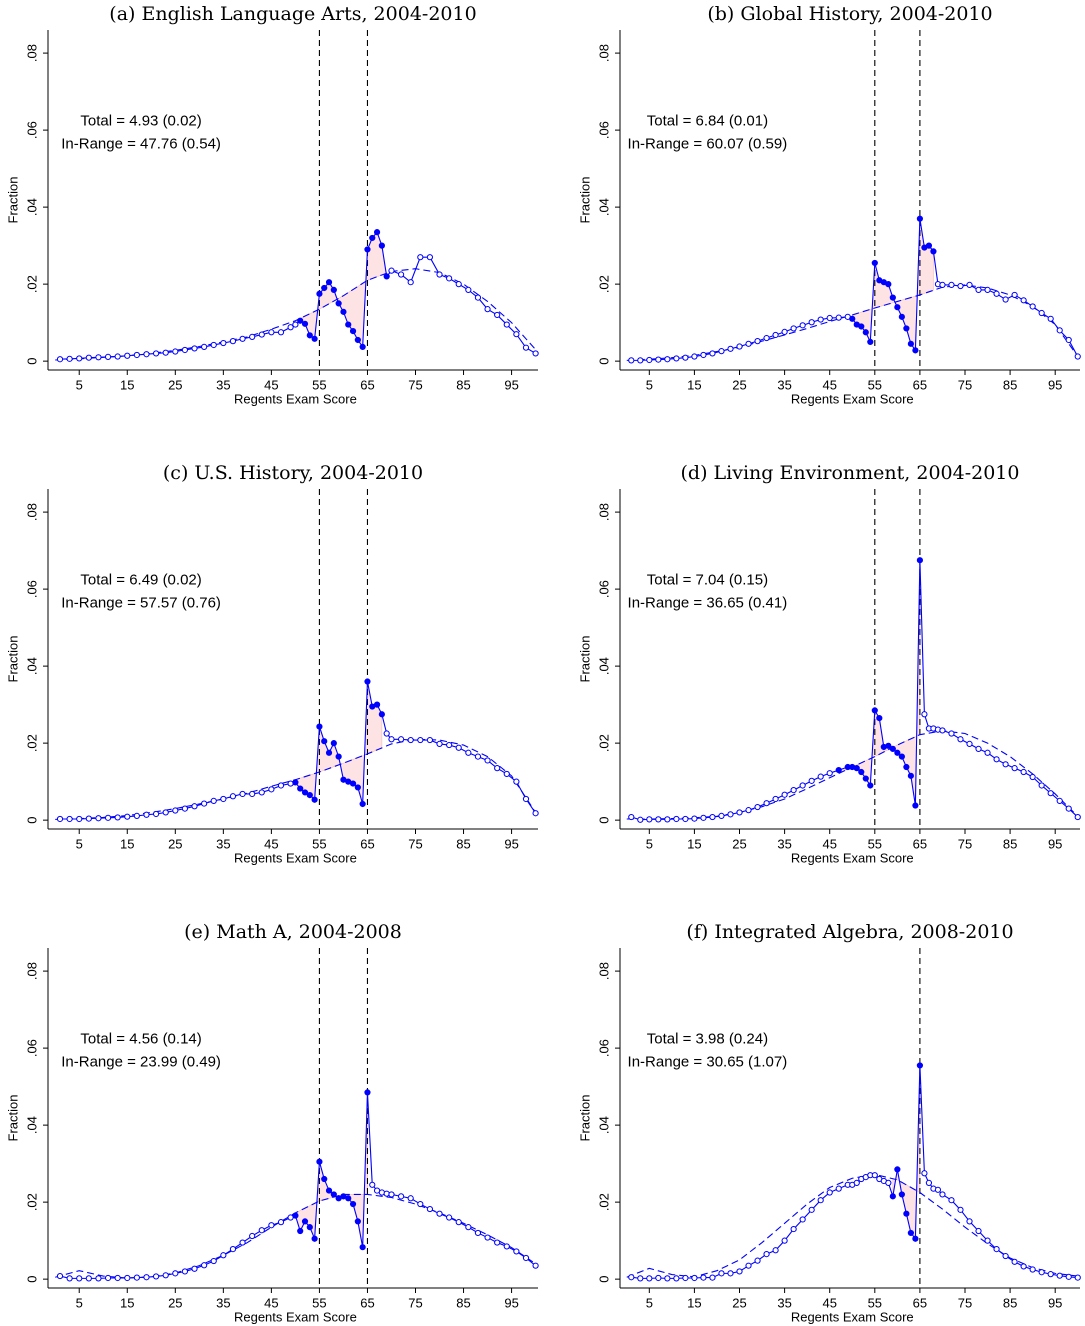  Describe the element at coordinates (463, 843) in the screenshot. I see `x-tick-label: 85` at that location.